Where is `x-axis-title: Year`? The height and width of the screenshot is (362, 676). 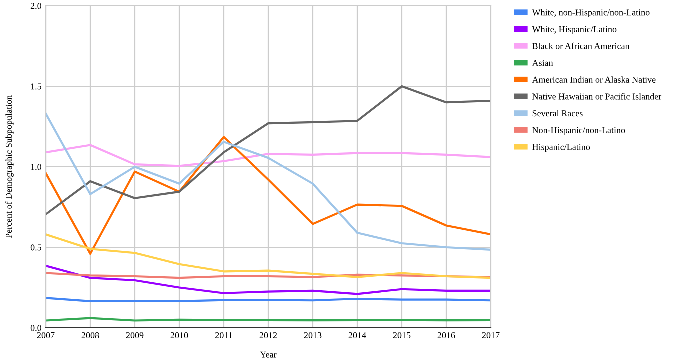 x-axis-title: Year is located at coordinates (268, 355).